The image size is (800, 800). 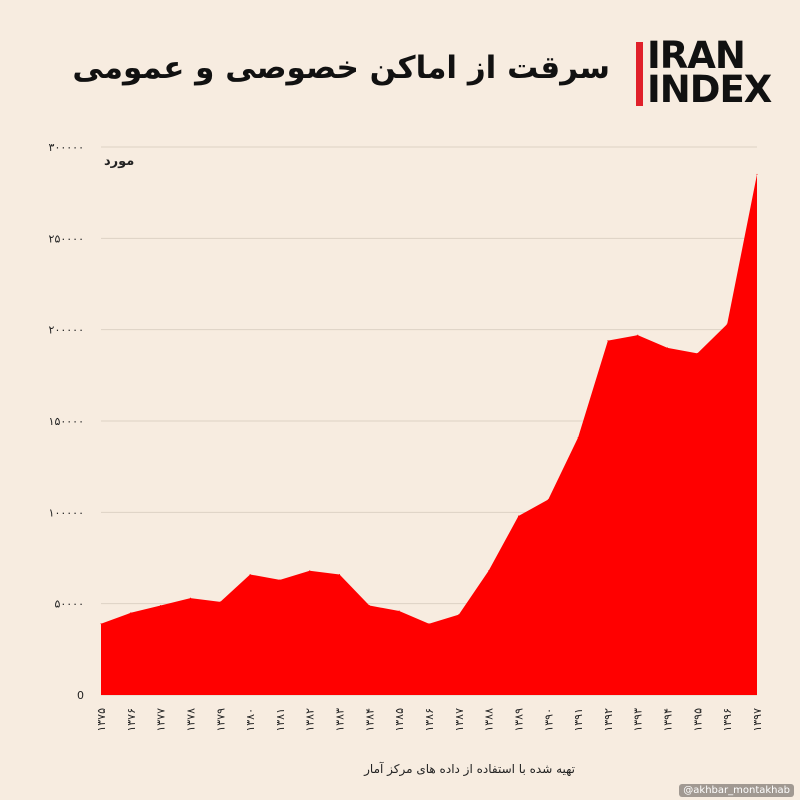 I want to click on x-tick-label: ۱۳۹۲, so click(x=608, y=720).